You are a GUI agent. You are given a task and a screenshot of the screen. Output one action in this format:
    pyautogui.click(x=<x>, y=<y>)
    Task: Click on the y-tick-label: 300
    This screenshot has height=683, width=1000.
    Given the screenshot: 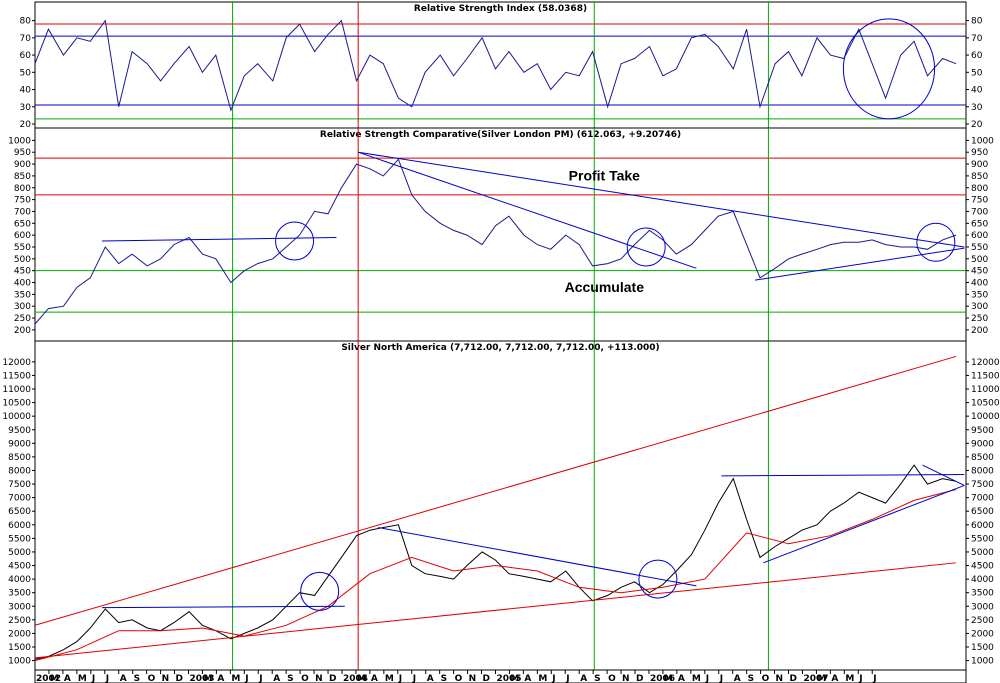 What is the action you would take?
    pyautogui.click(x=979, y=307)
    